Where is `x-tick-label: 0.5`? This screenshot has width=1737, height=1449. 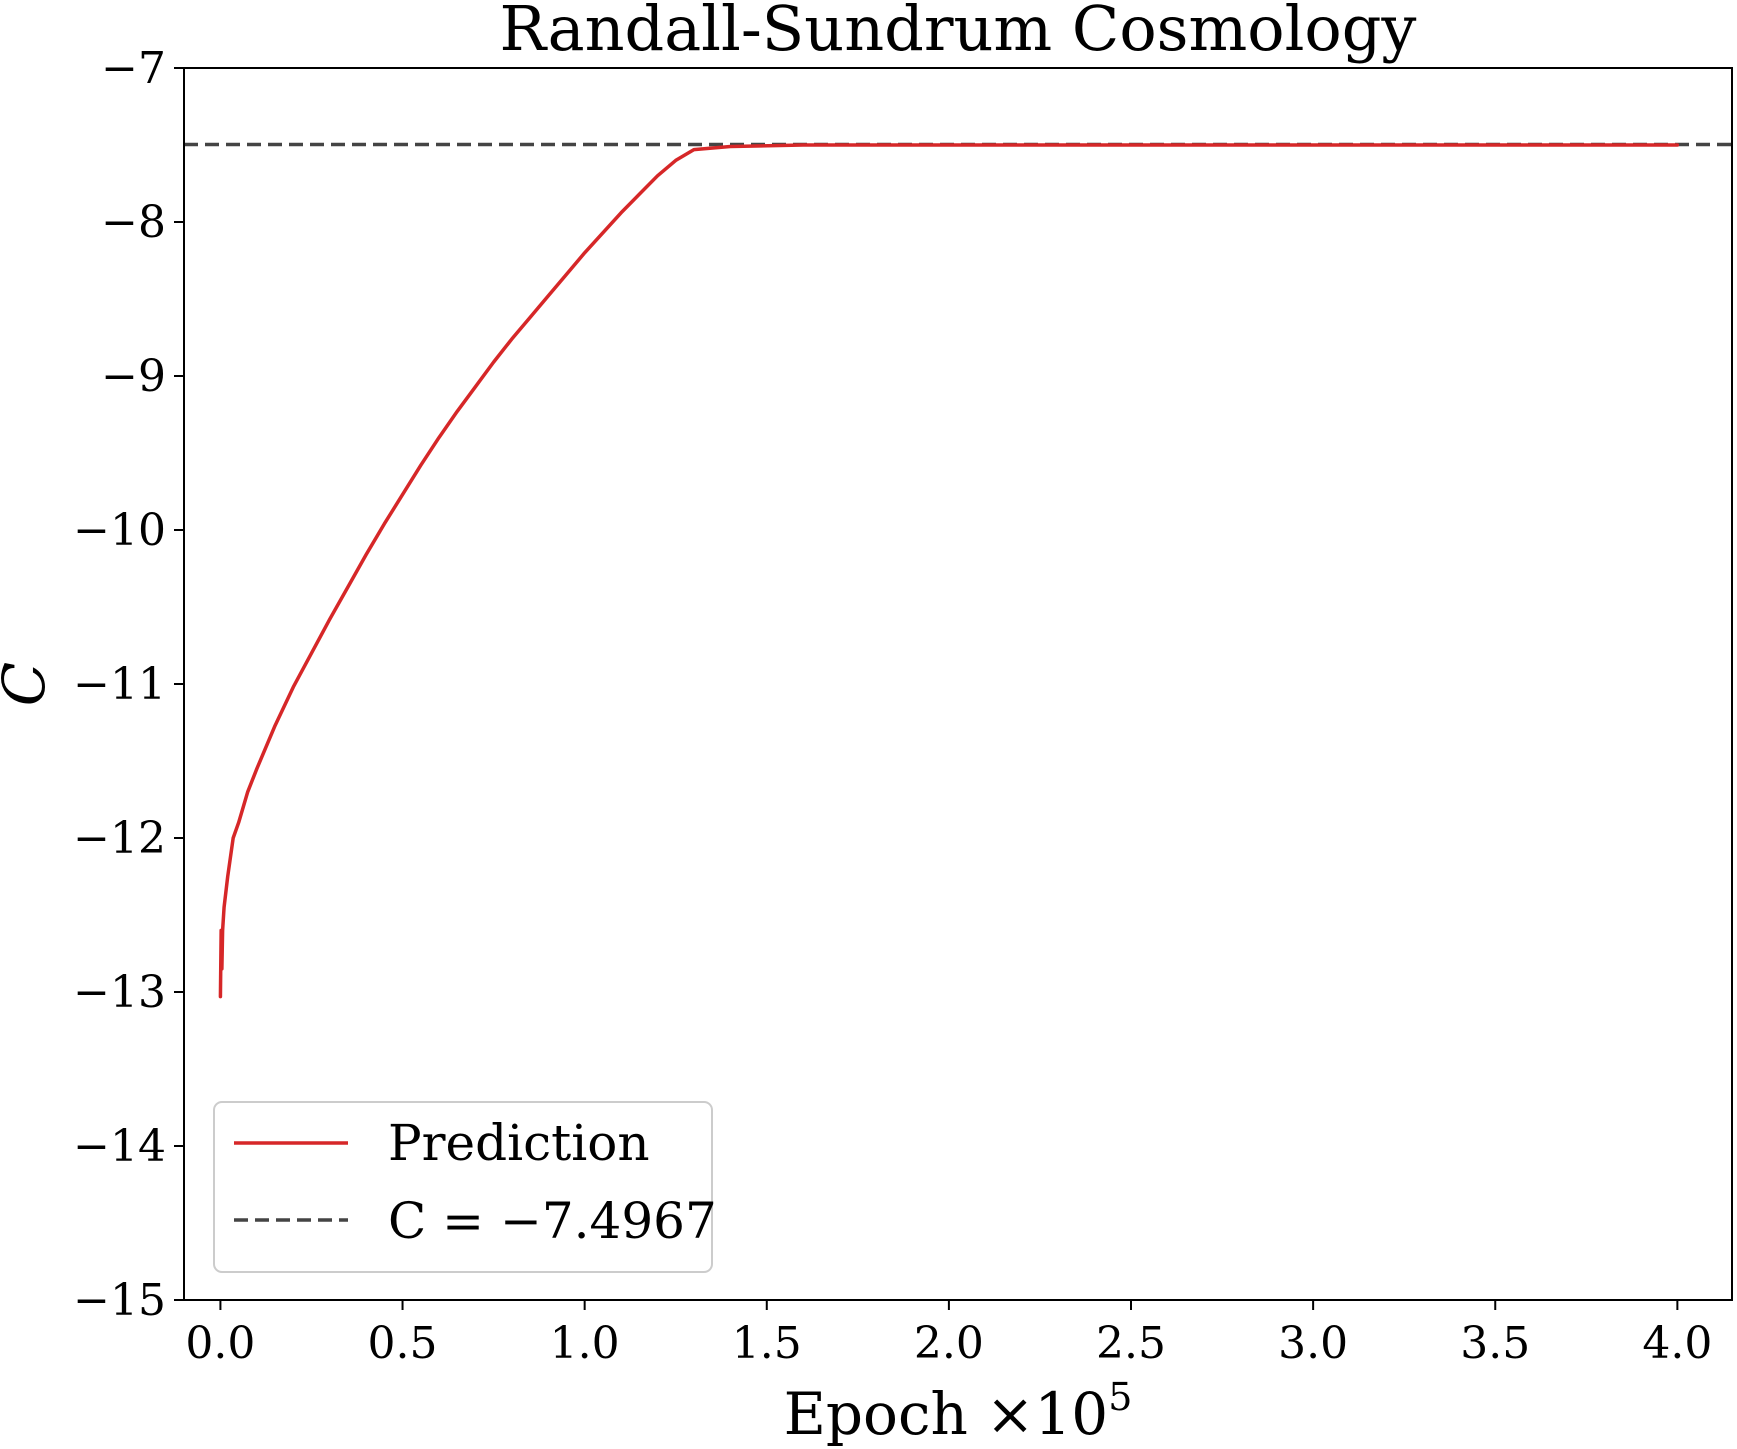
x-tick-label: 0.5 is located at coordinates (403, 1343).